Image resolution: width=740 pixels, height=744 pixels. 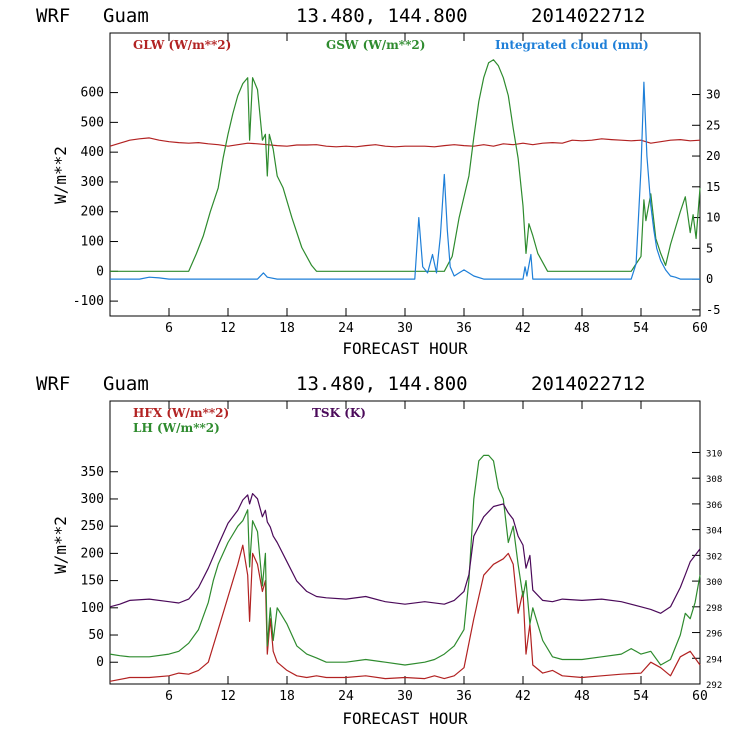 What do you see at coordinates (92, 526) in the screenshot?
I see `y-tick-label: 250` at bounding box center [92, 526].